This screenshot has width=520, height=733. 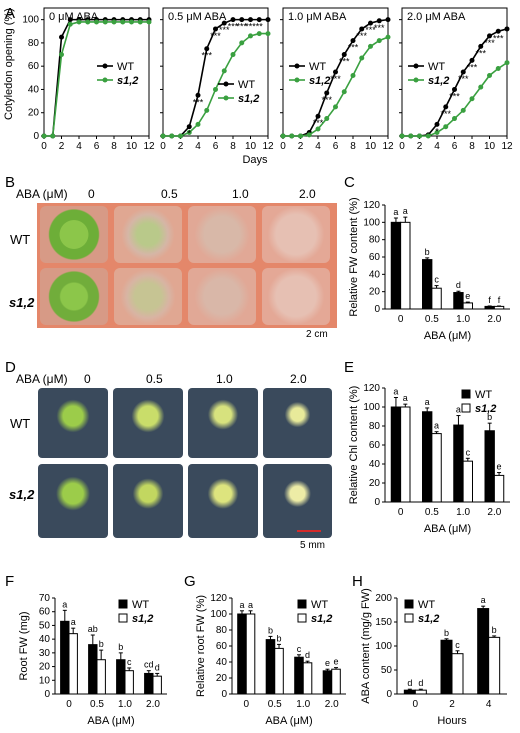 I want to click on panel-a-ylabel: Cotyledon opening (%), so click(x=9, y=64).